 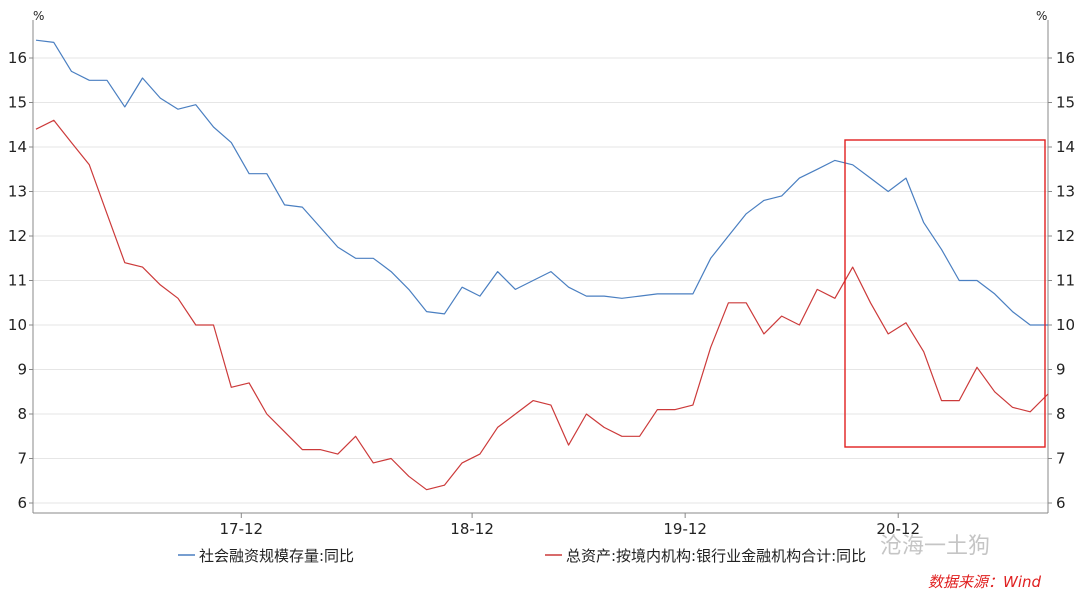 What do you see at coordinates (945, 293) in the screenshot?
I see `highlight-box` at bounding box center [945, 293].